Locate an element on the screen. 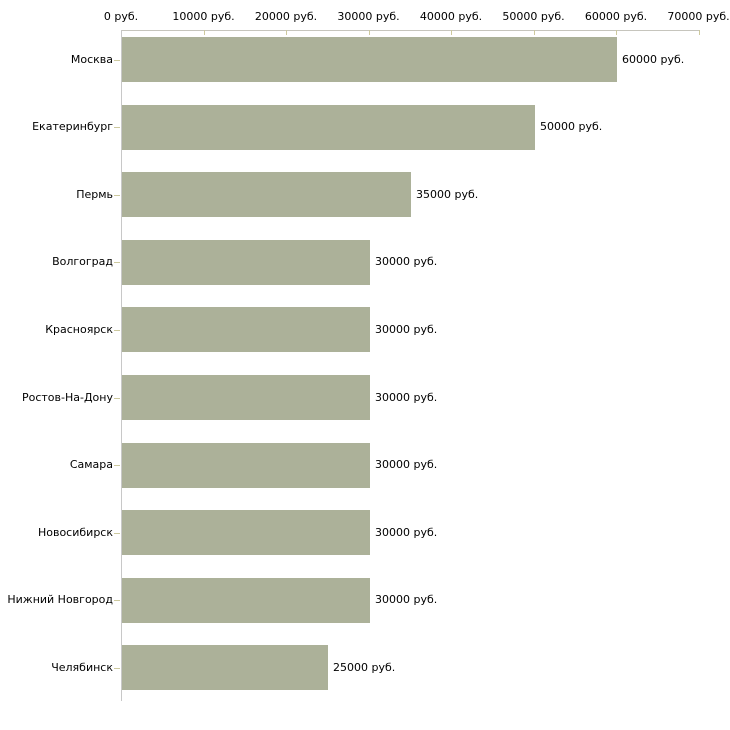 The image size is (730, 730). x-axis-tick-label: 60000 руб. is located at coordinates (616, 16).